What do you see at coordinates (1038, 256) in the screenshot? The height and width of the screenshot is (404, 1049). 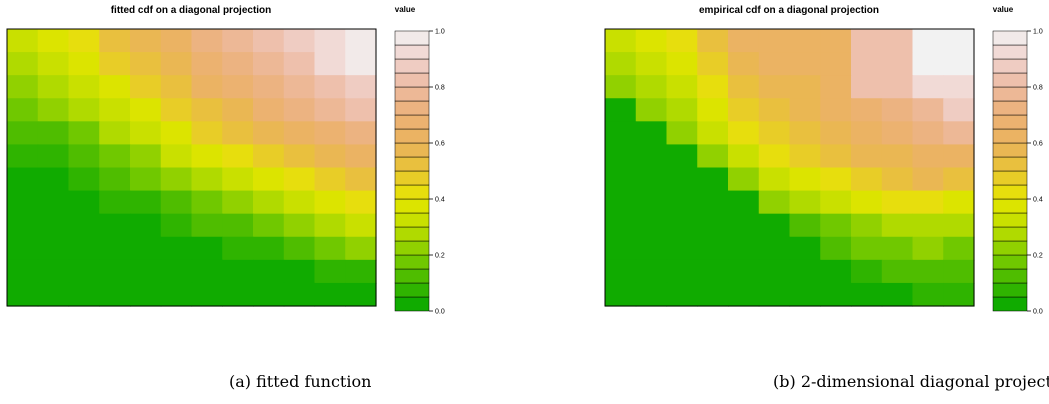 I see `legend-tick-label: 0.2` at bounding box center [1038, 256].